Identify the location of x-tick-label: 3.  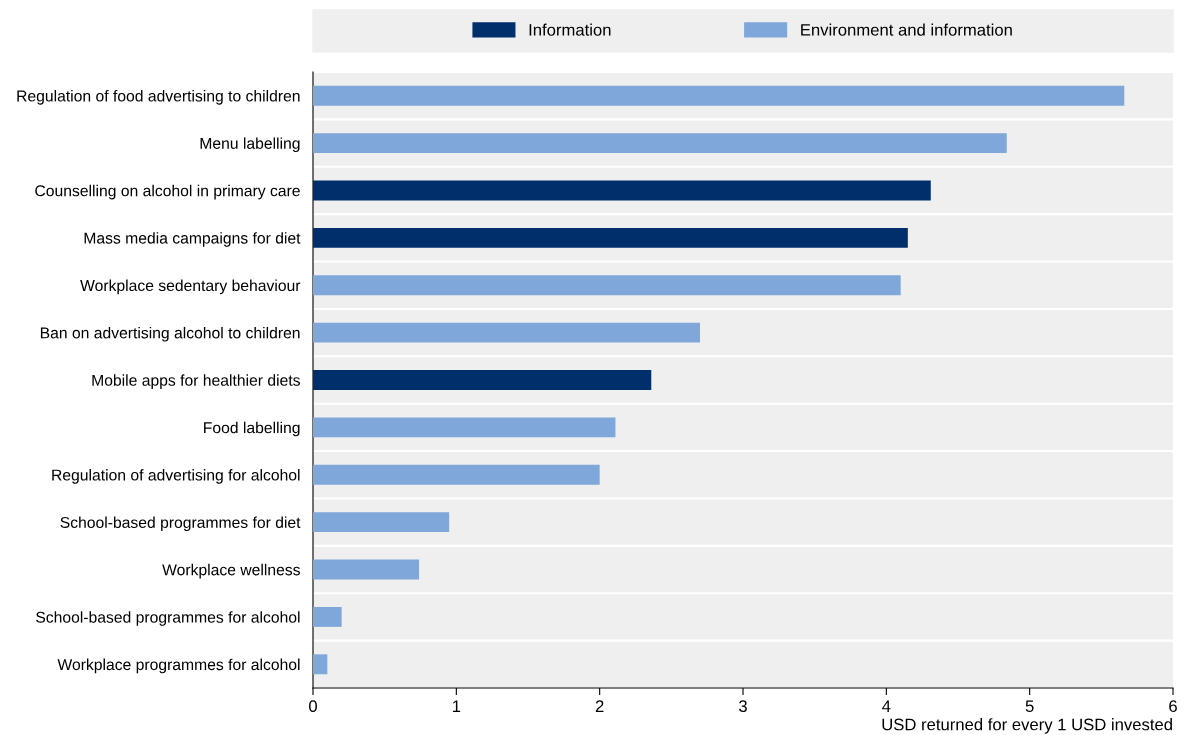
(743, 706).